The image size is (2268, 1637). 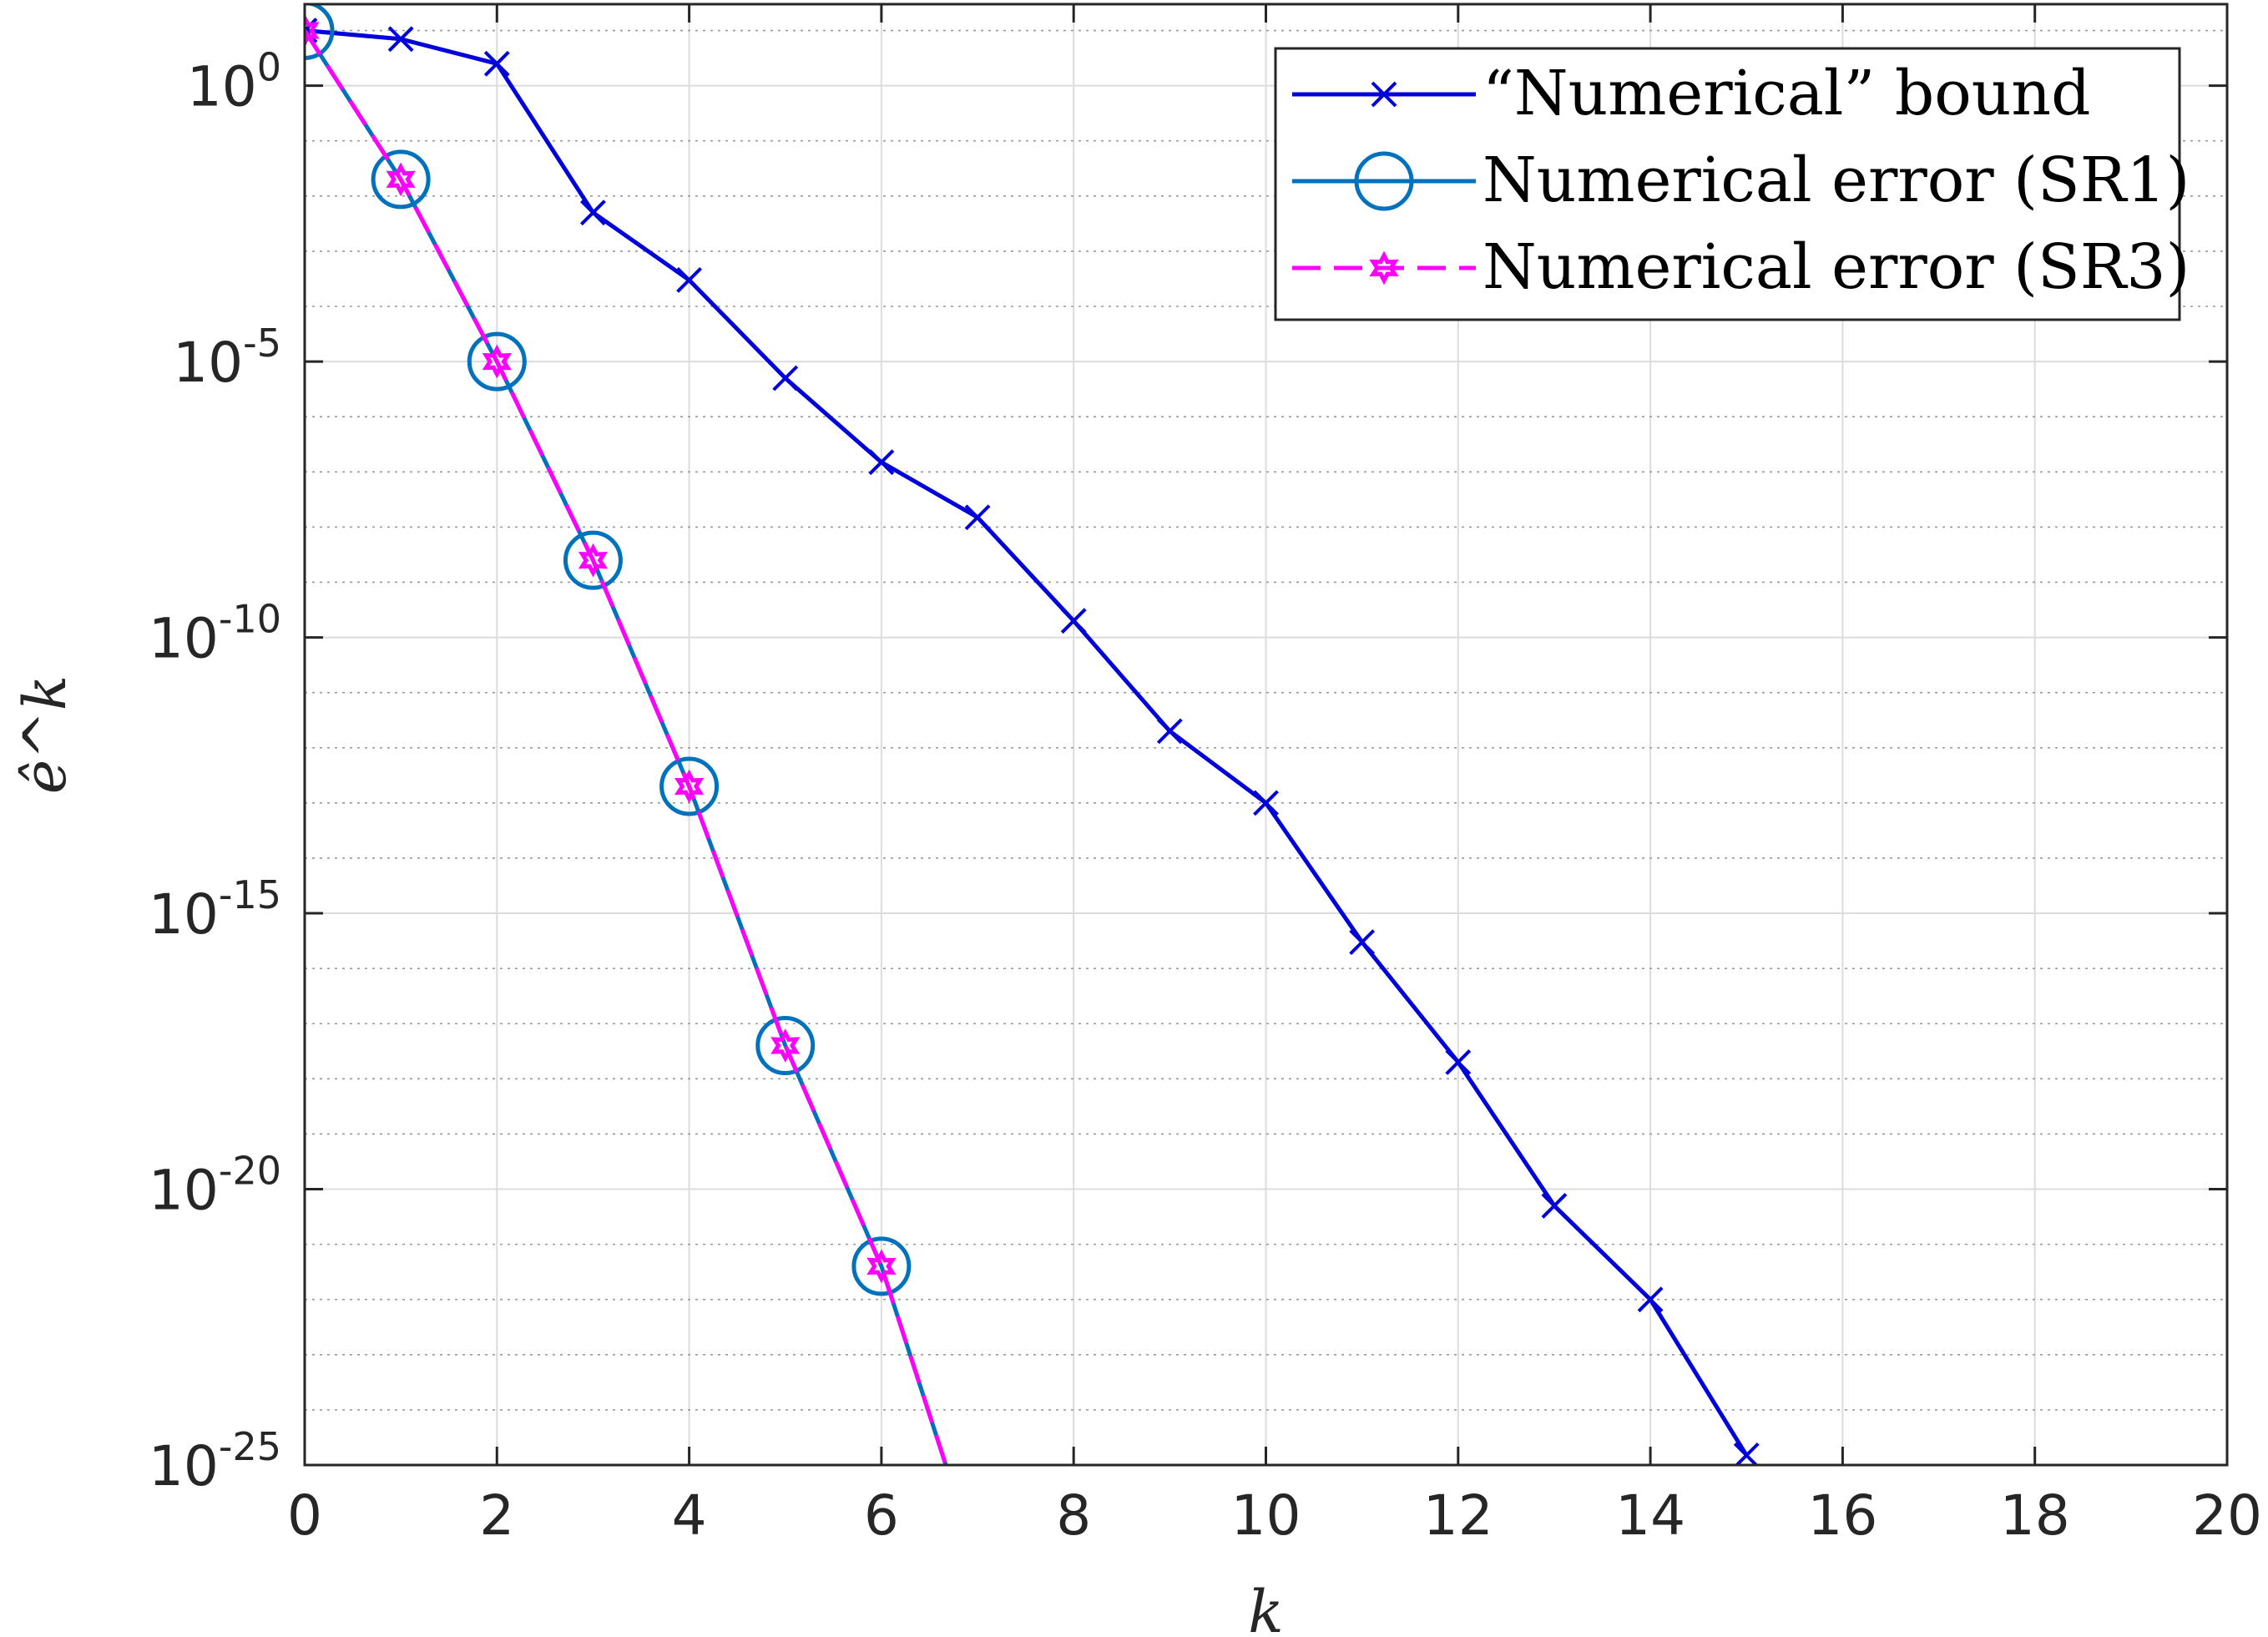 I want to click on y-tick-label: 10⁻⁵, so click(x=227, y=358).